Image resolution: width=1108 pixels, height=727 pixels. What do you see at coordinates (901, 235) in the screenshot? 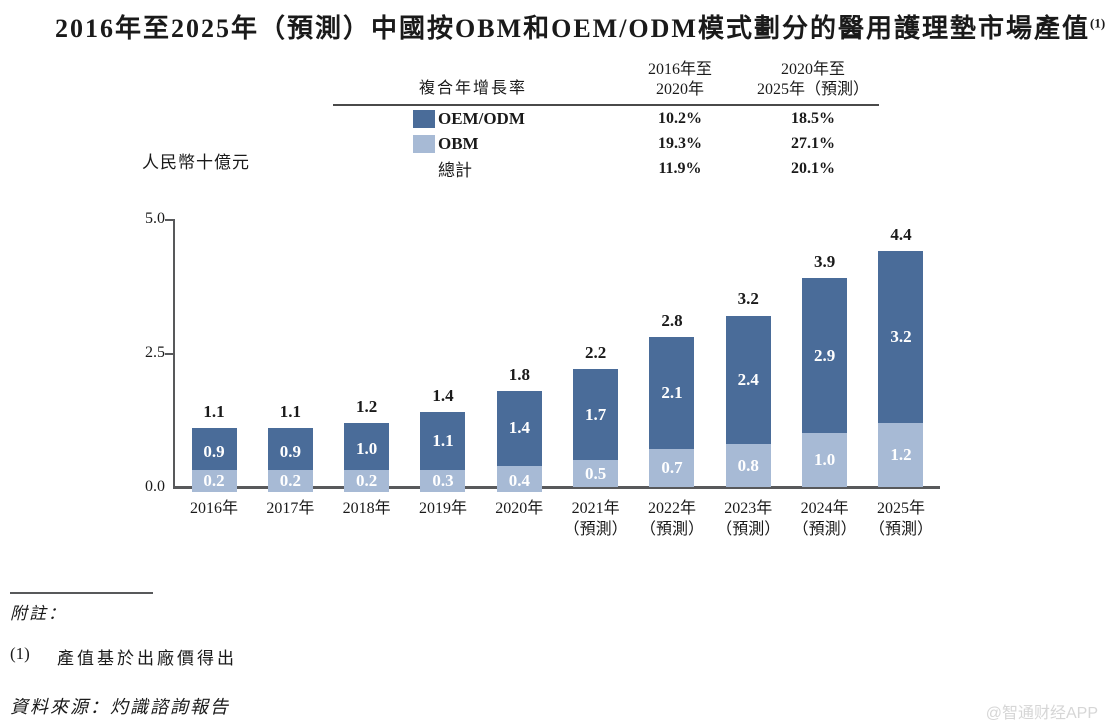
I see `total-label: 4.4` at bounding box center [901, 235].